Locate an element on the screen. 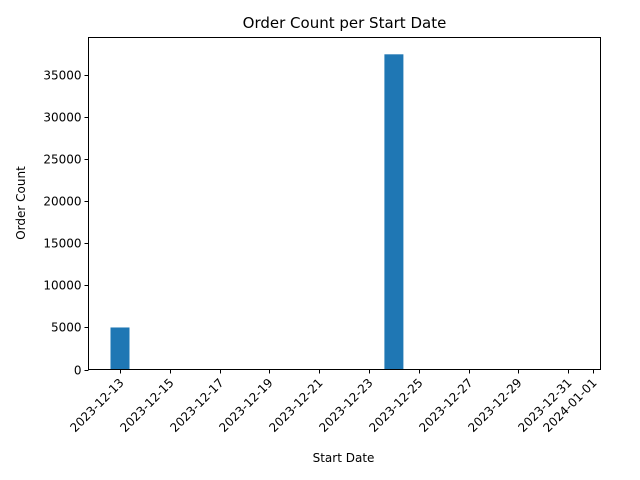  y-tick-label: 5000 is located at coordinates (66, 328).